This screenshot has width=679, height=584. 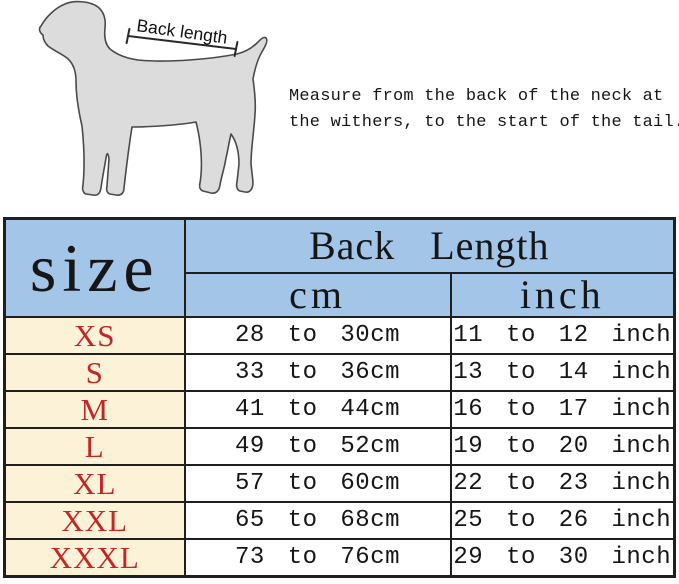 What do you see at coordinates (562, 520) in the screenshot?
I see `inch-value: 25 to 26 inch` at bounding box center [562, 520].